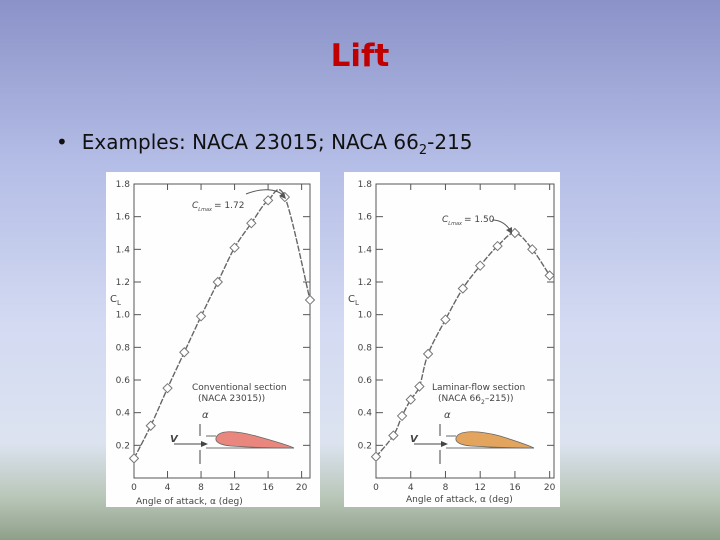 This screenshot has width=720, height=540. I want to click on bullet-subscript: 2, so click(423, 150).